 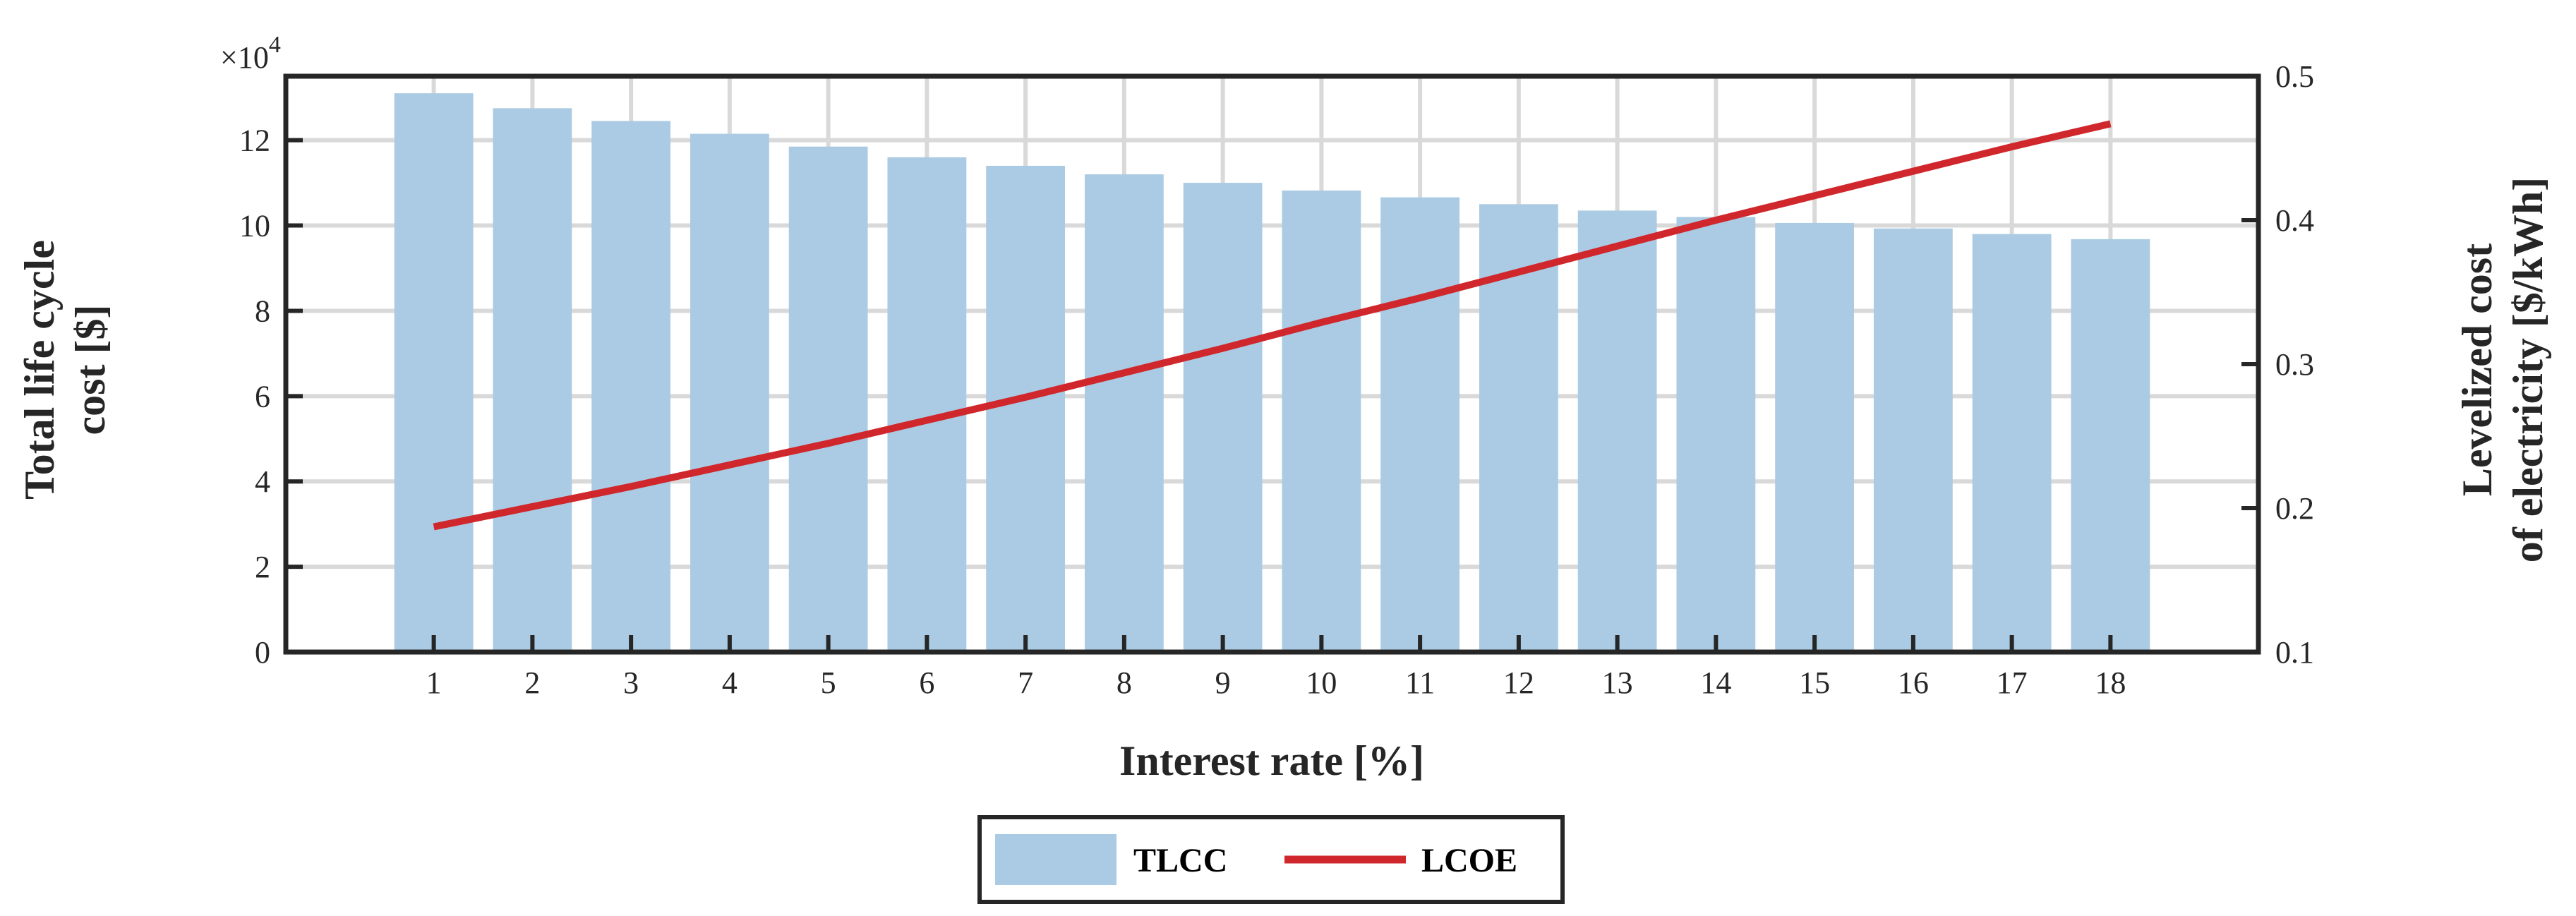 I want to click on x-tick-label: 14, so click(x=1715, y=682).